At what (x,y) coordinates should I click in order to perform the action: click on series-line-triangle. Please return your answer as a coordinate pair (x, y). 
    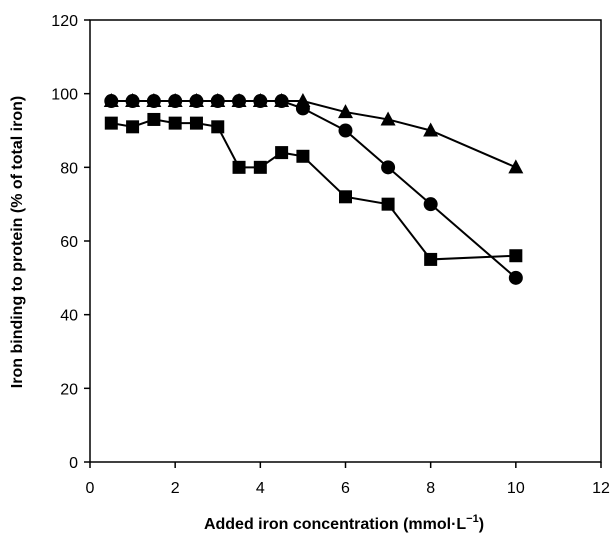
    Looking at the image, I should click on (314, 134).